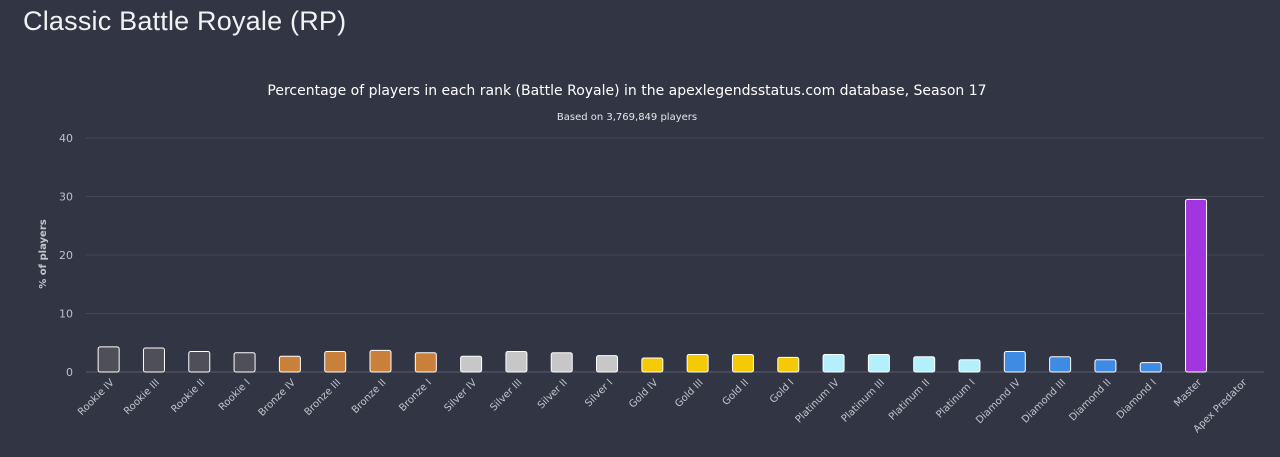 The width and height of the screenshot is (1280, 457). What do you see at coordinates (235, 395) in the screenshot?
I see `x-tick-label: Rookie I` at bounding box center [235, 395].